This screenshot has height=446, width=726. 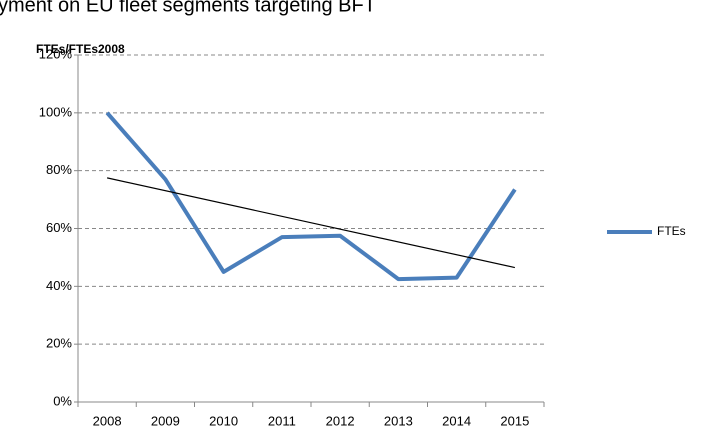 I want to click on y-tick-label: 60%, so click(x=59, y=227).